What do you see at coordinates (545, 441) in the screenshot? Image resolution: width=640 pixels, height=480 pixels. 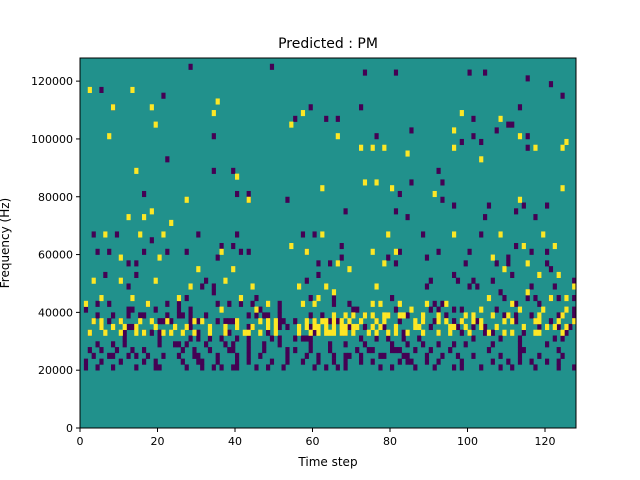 I see `x-tick-label: 120` at bounding box center [545, 441].